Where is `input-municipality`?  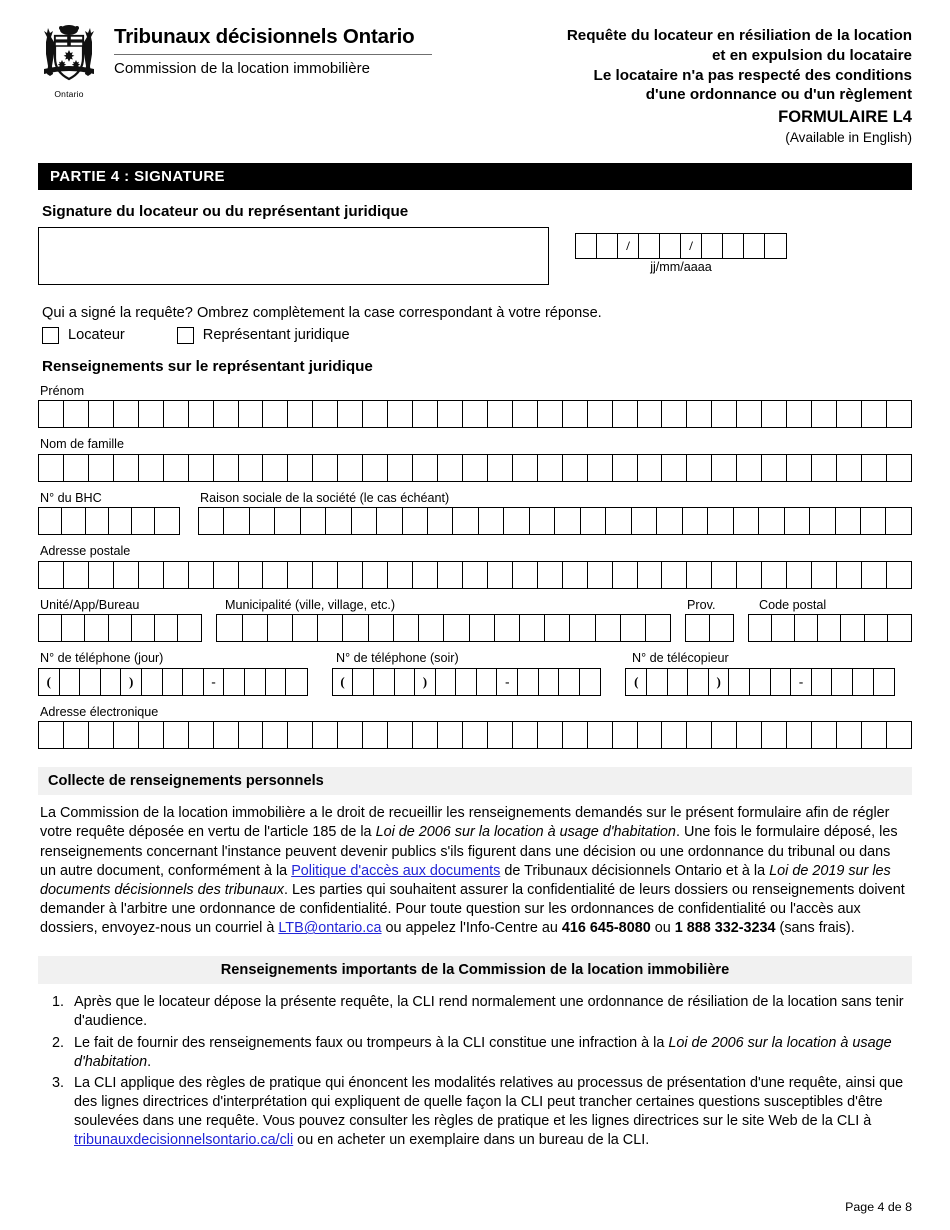 input-municipality is located at coordinates (444, 628).